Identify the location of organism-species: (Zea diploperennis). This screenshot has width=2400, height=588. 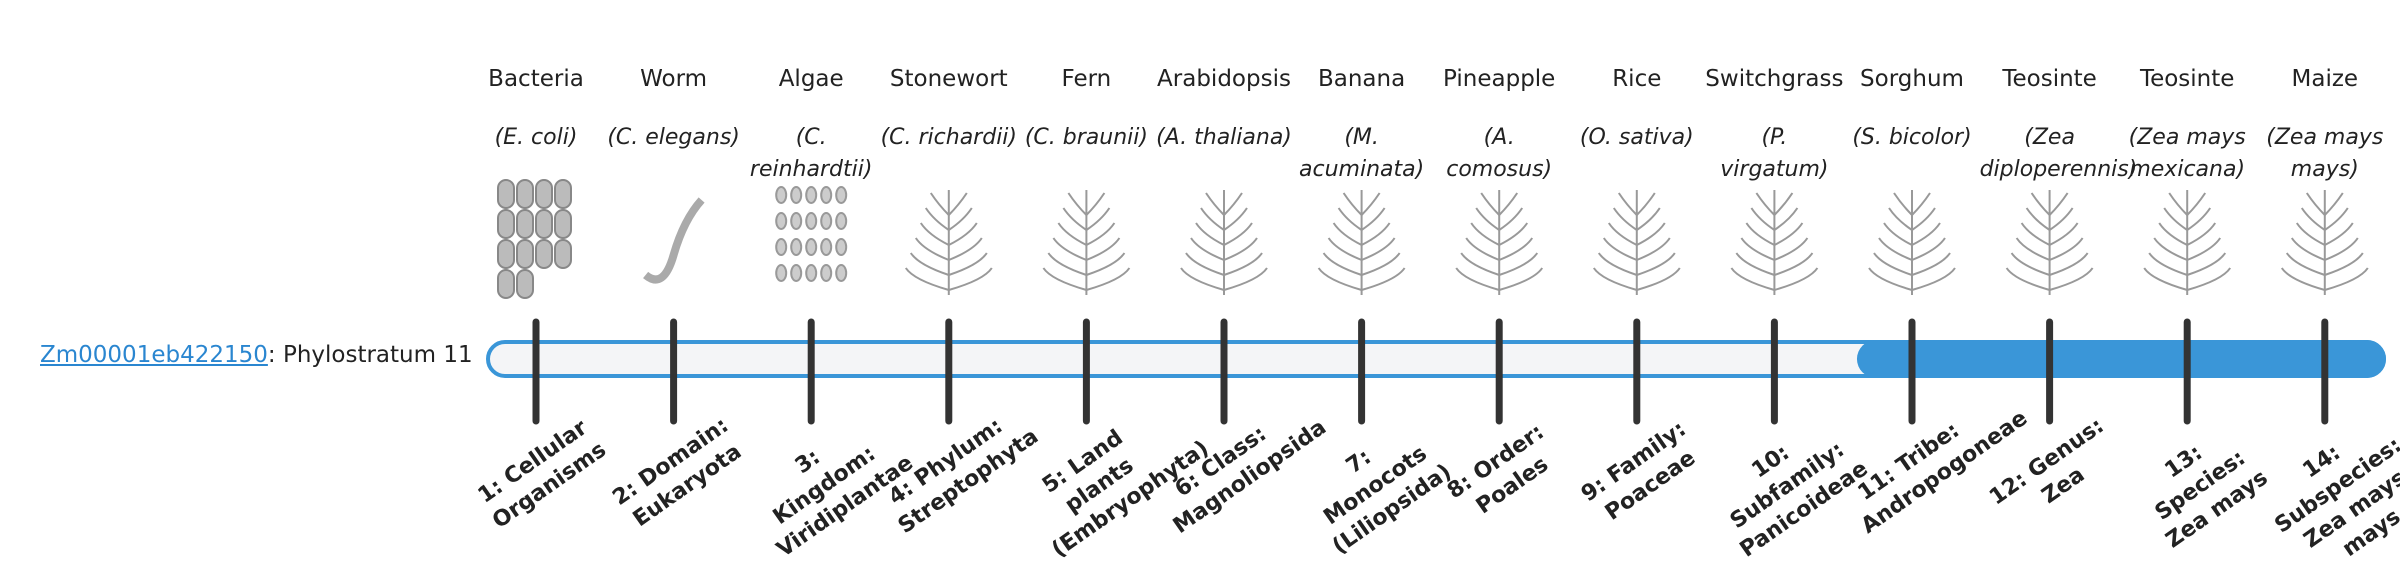
(2058, 153).